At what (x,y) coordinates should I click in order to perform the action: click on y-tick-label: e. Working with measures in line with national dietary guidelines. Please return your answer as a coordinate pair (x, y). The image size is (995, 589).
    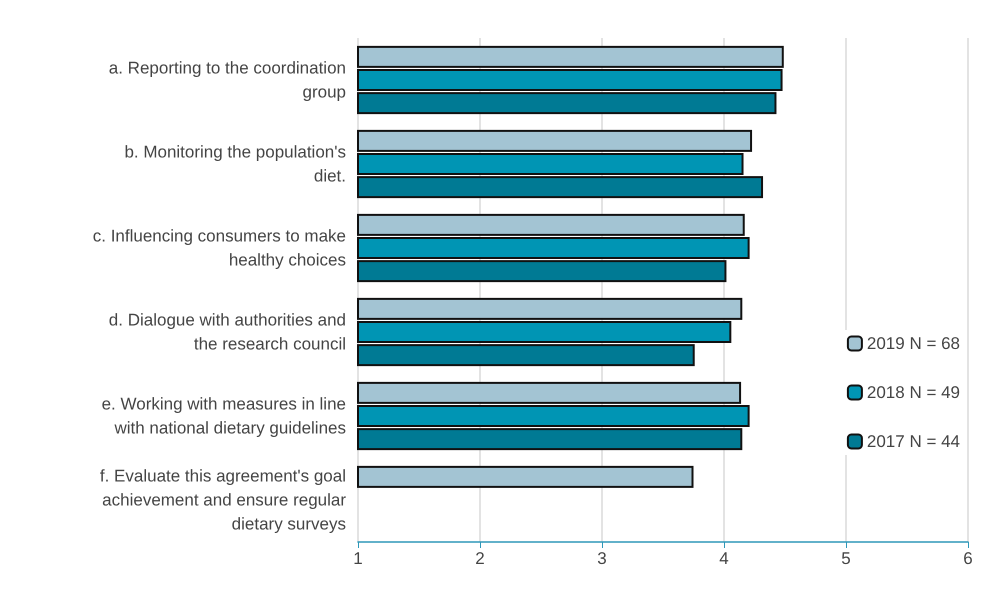
    Looking at the image, I should click on (224, 416).